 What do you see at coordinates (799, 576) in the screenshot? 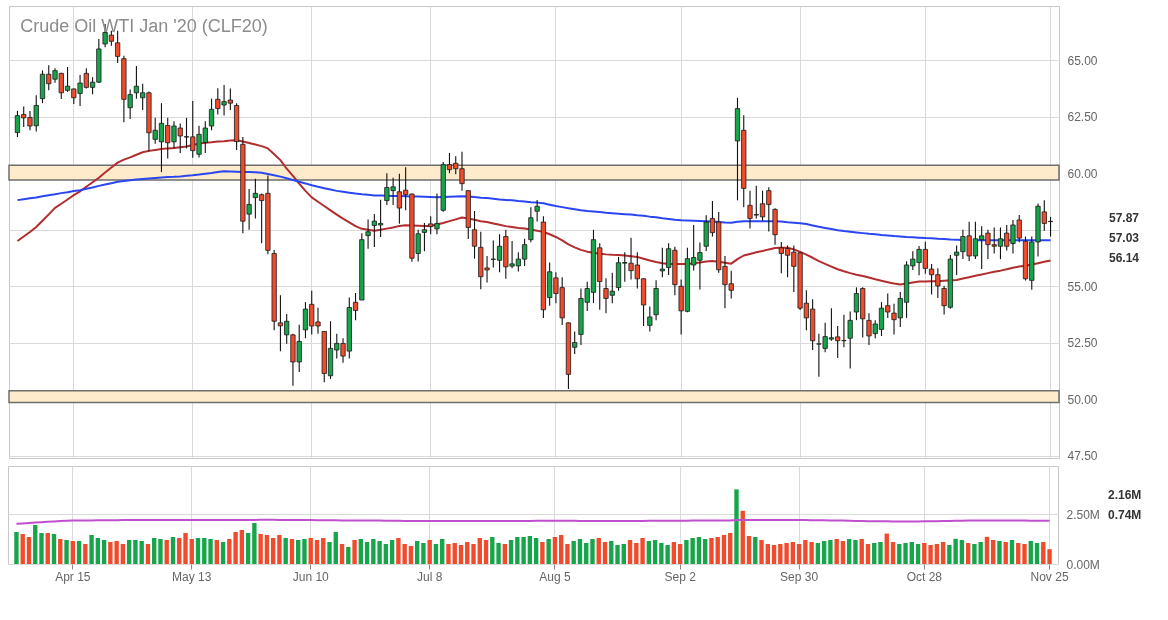
I see `x-tick-label: Sep 30` at bounding box center [799, 576].